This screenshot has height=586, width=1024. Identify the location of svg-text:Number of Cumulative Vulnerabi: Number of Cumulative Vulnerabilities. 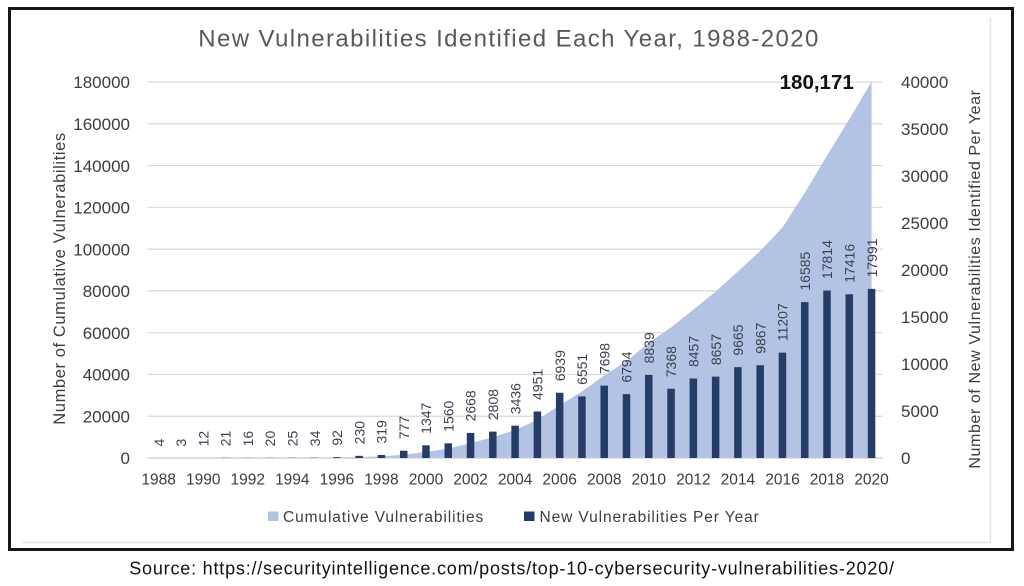
(60, 278).